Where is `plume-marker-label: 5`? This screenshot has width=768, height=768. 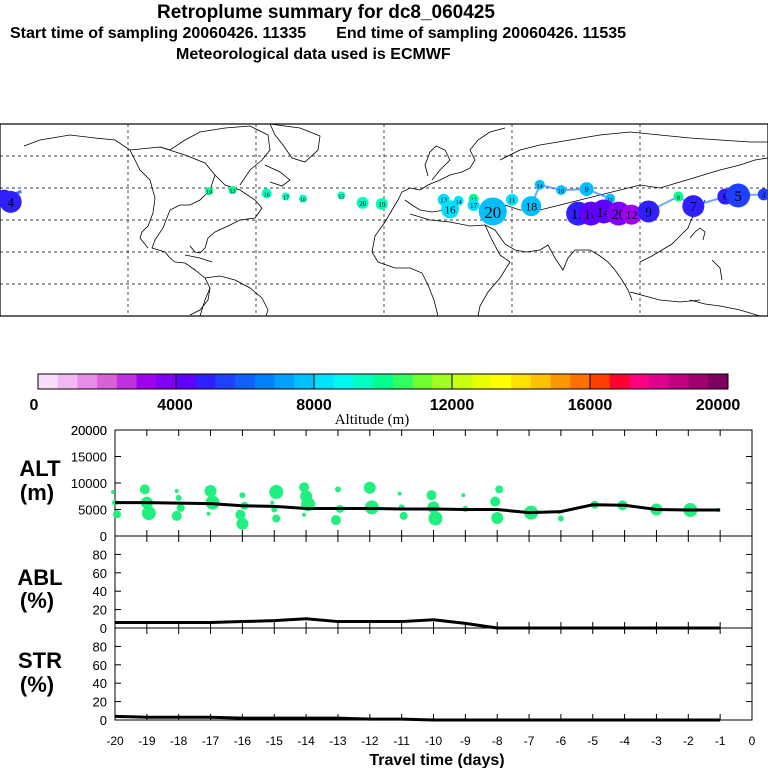
plume-marker-label: 5 is located at coordinates (738, 197).